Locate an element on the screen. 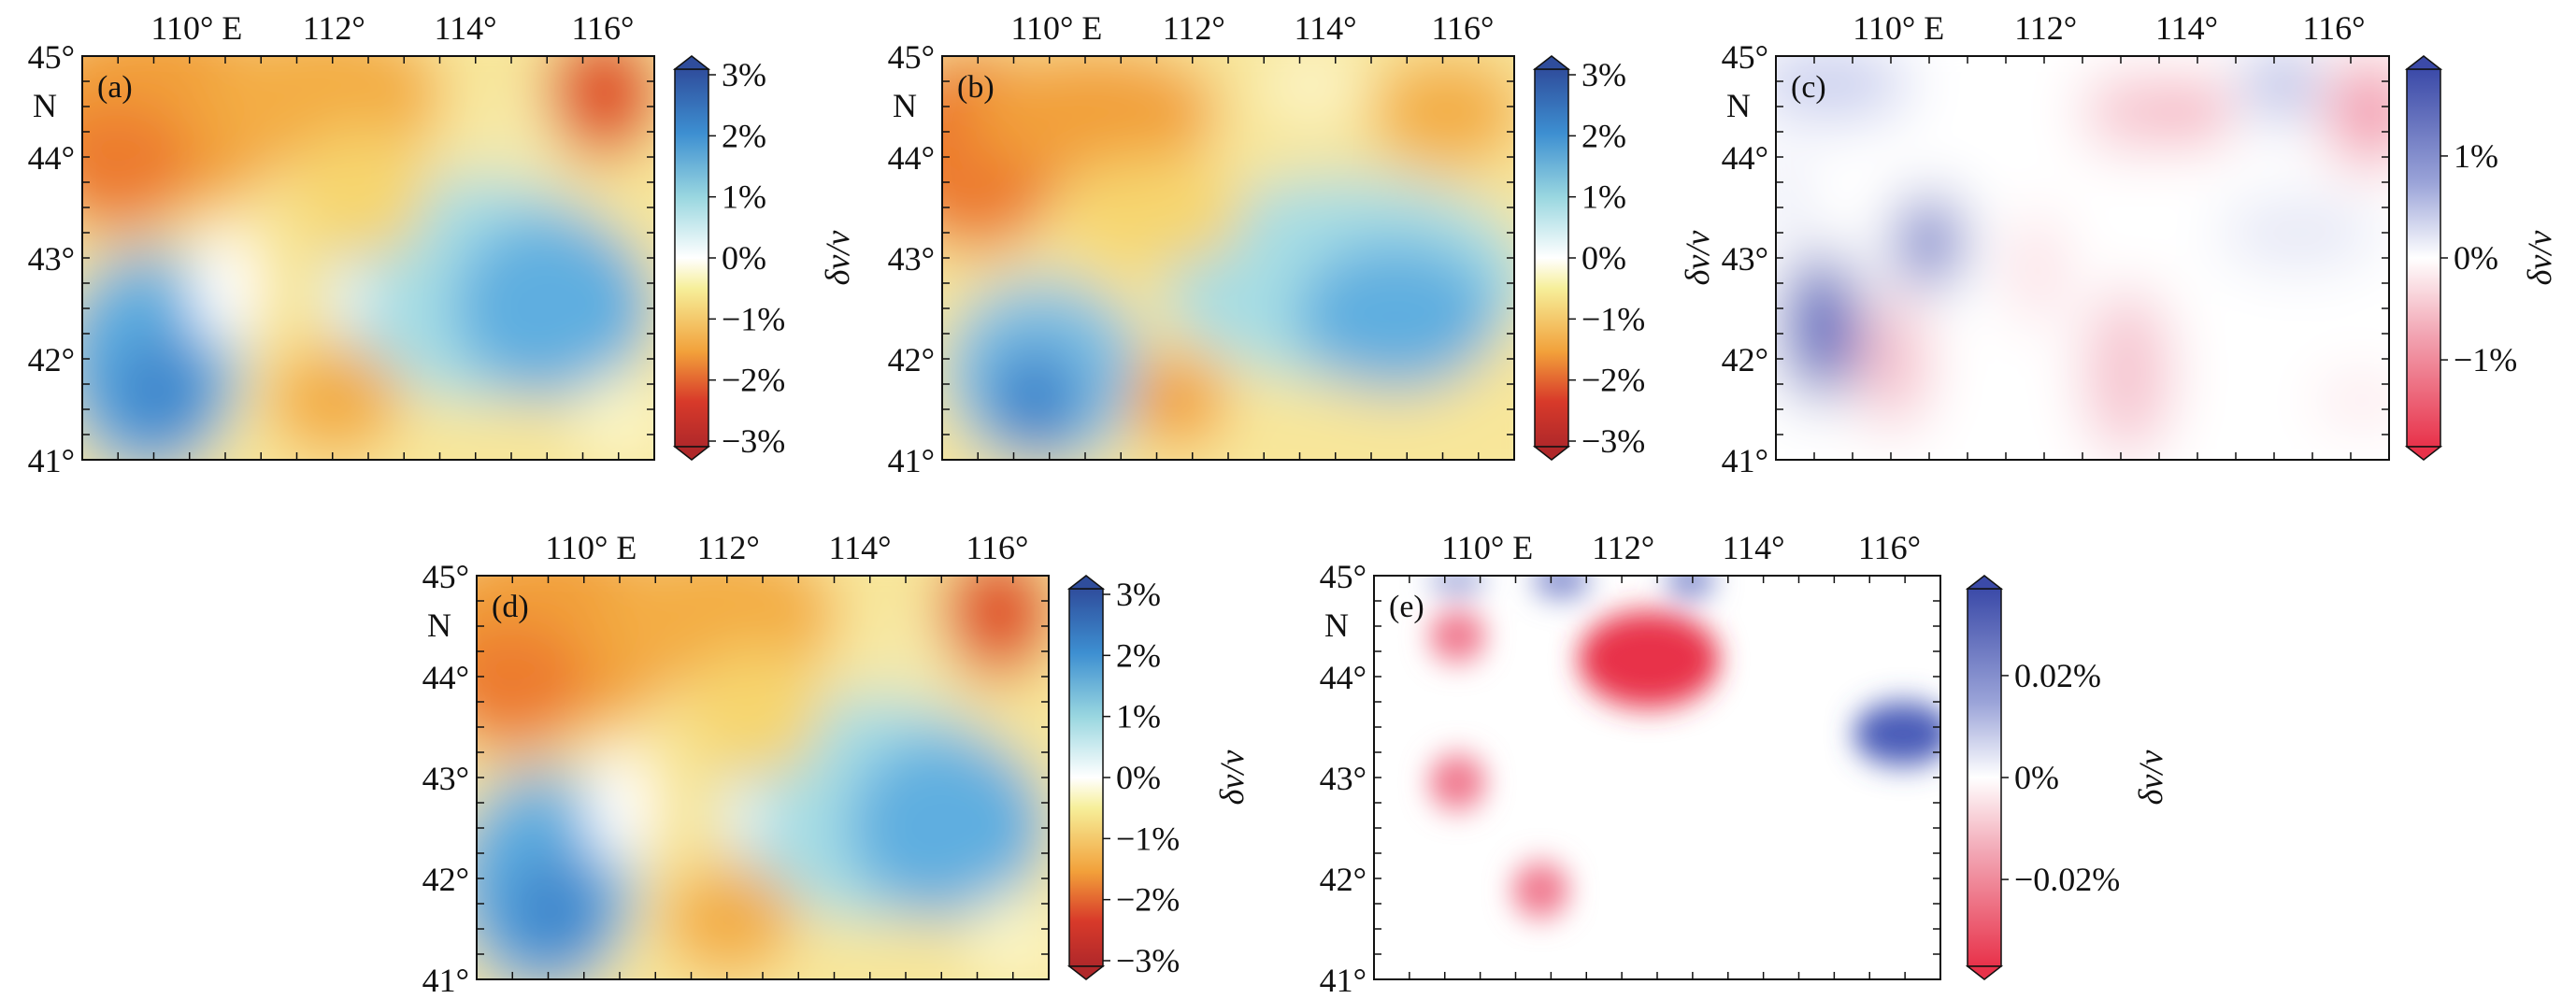  colorbar: 1% 0% −1% δv/v is located at coordinates (2481, 258).